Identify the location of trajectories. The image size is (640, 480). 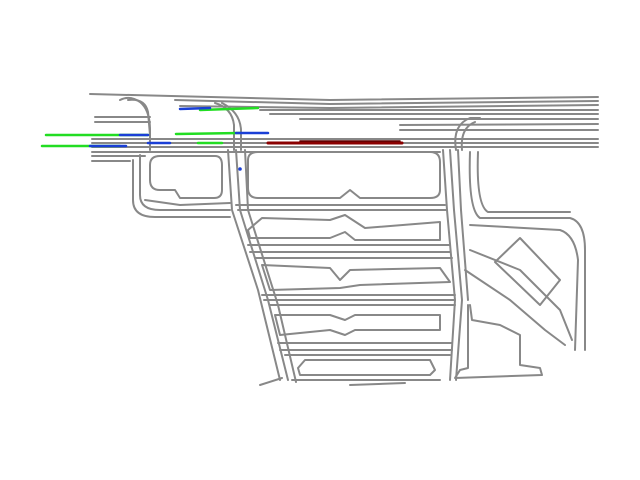
(222, 138).